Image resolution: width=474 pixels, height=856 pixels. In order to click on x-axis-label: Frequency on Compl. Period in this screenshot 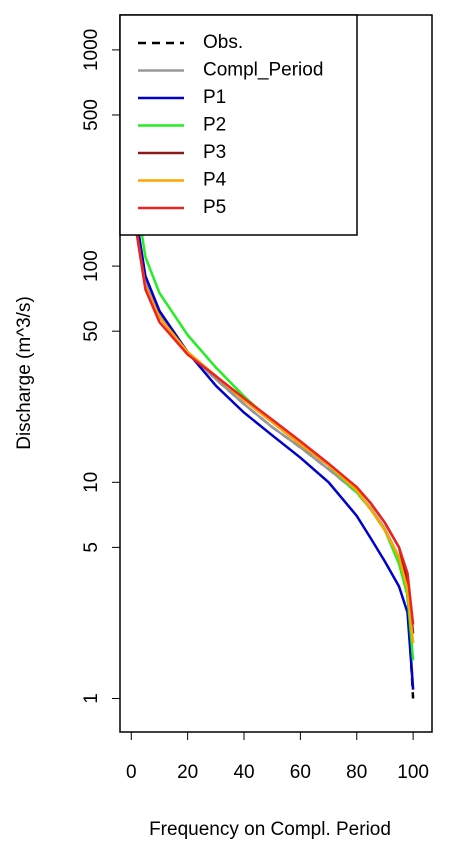, I will do `click(270, 829)`.